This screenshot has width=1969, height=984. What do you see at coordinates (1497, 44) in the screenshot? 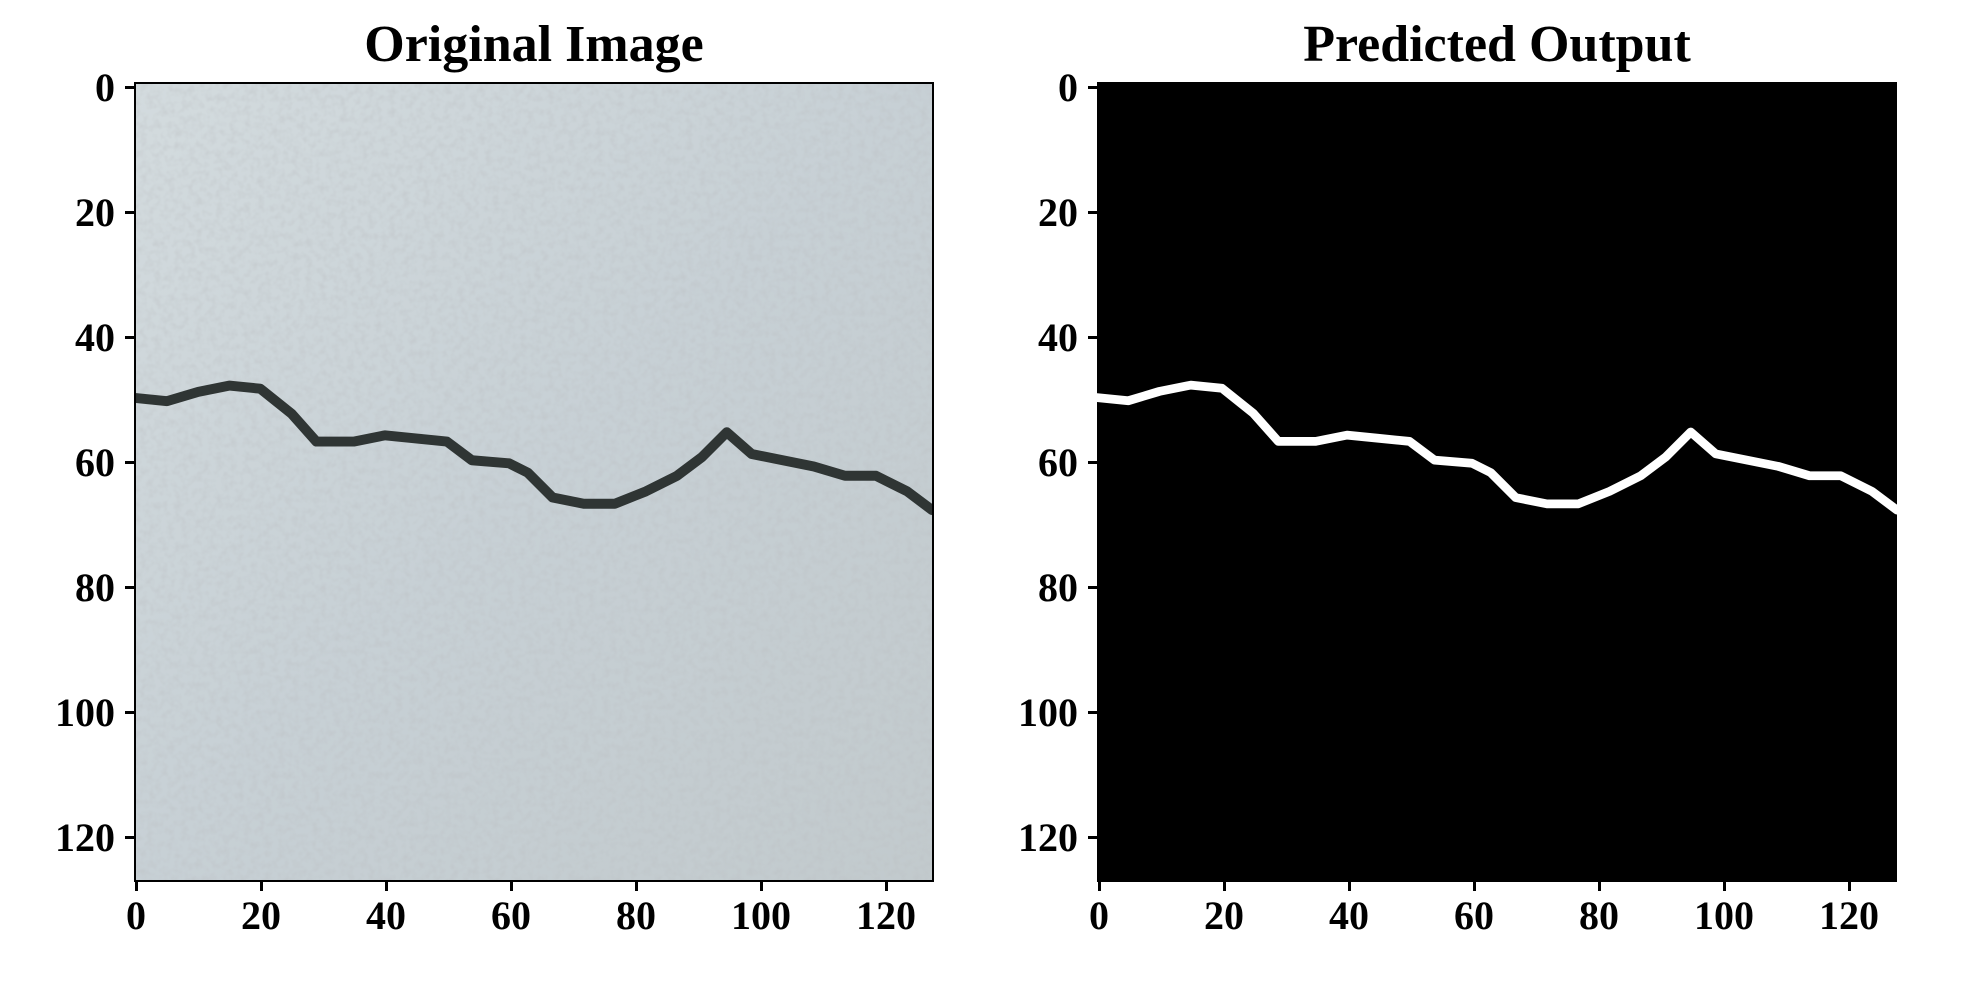
I see `panel-title-predicted: Predicted Output` at bounding box center [1497, 44].